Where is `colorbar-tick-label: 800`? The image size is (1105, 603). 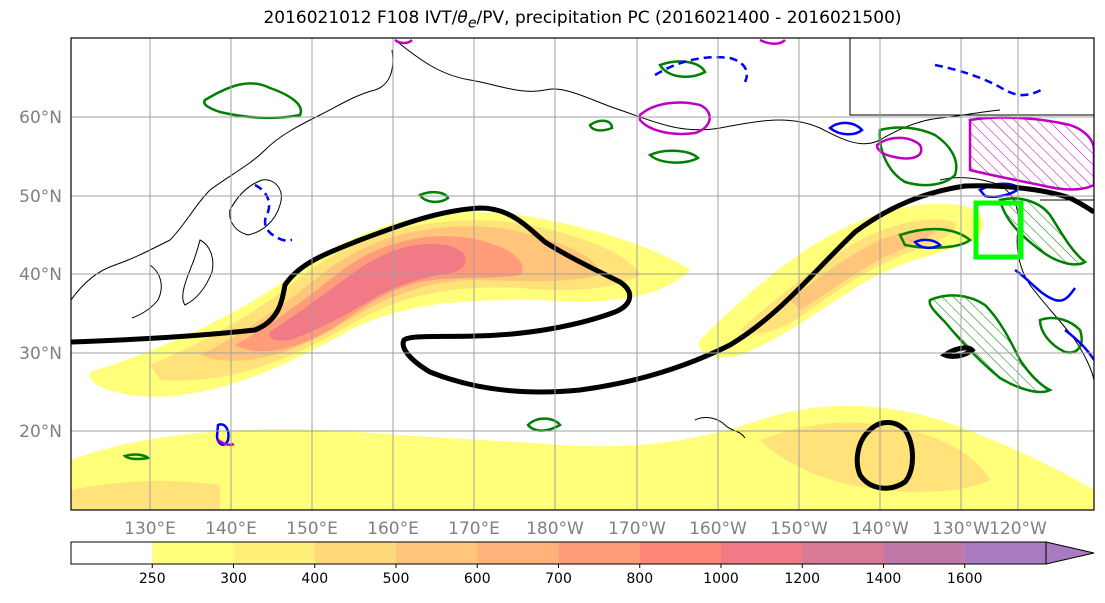
colorbar-tick-label: 800 is located at coordinates (639, 579).